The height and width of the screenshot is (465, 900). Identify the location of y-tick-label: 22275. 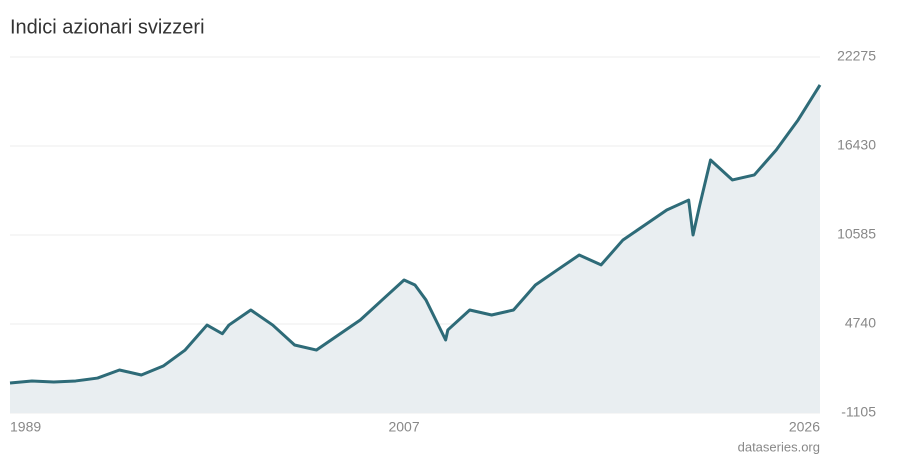
(856, 56).